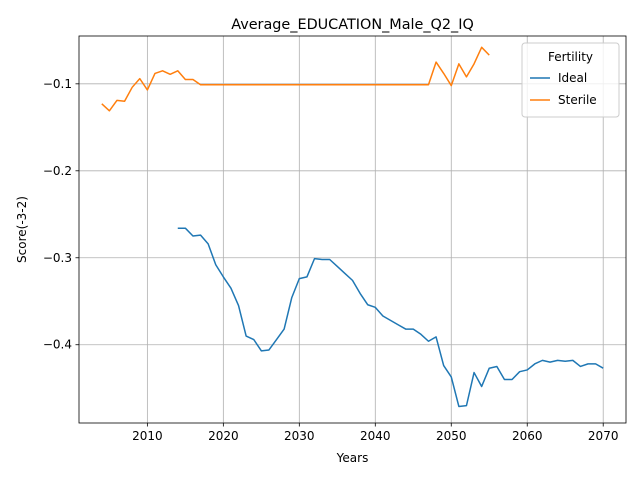  What do you see at coordinates (570, 57) in the screenshot?
I see `legend-title: Fertility` at bounding box center [570, 57].